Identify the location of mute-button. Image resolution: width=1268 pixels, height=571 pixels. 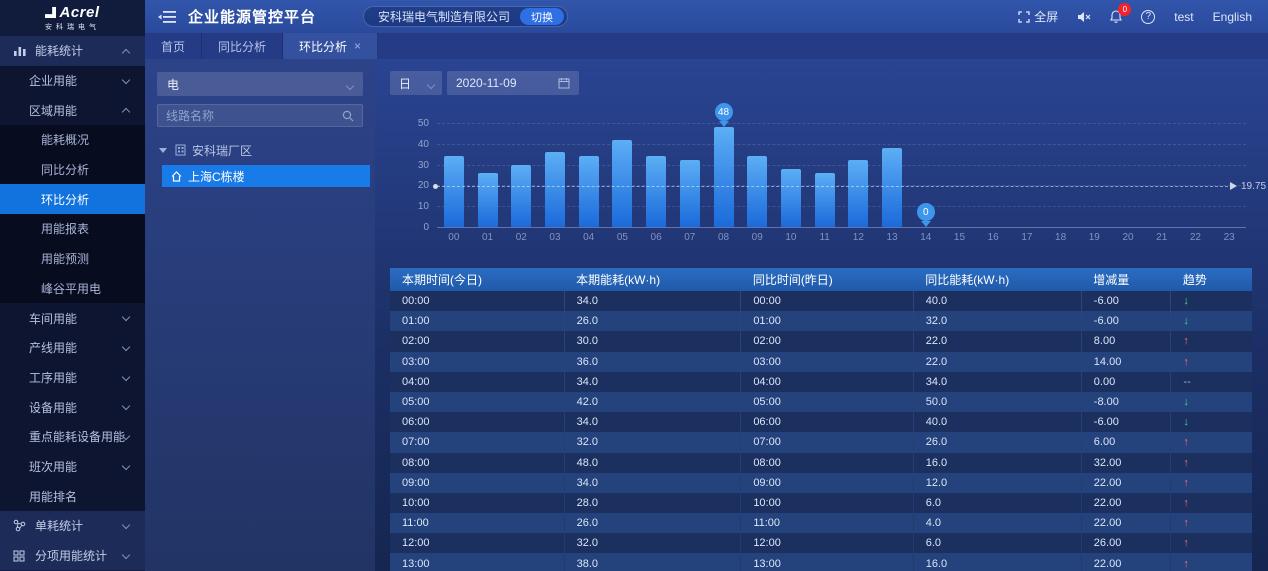
(1084, 17).